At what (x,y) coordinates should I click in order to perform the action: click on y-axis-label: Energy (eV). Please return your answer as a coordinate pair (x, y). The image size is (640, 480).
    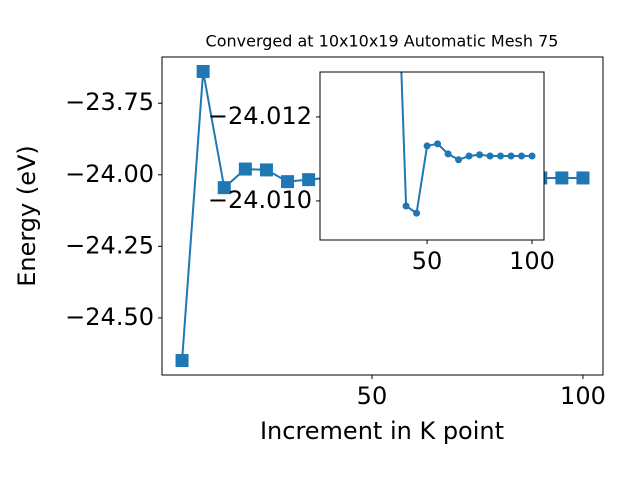
    Looking at the image, I should click on (27, 216).